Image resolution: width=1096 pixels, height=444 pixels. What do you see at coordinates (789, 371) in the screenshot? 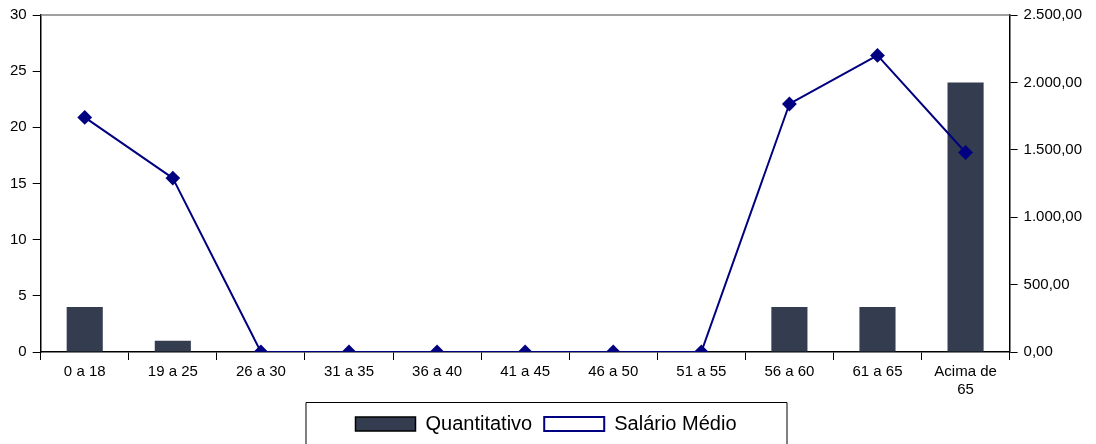
I see `x-tick-label: 56 a 60` at bounding box center [789, 371].